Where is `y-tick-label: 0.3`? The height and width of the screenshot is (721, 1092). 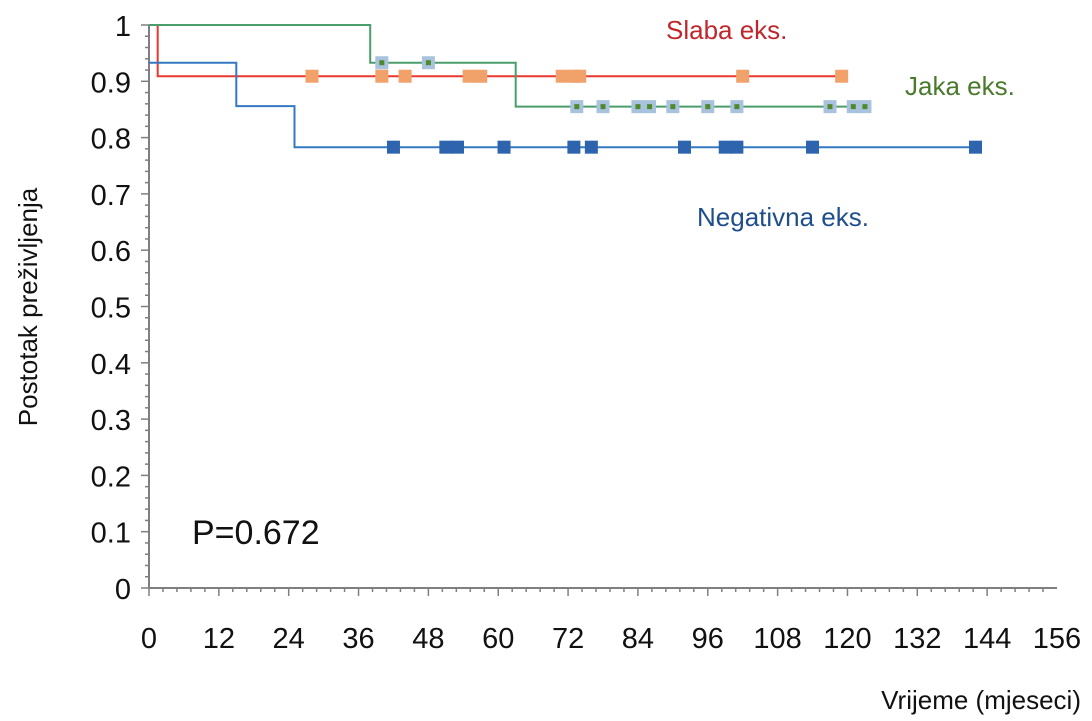 y-tick-label: 0.3 is located at coordinates (111, 421).